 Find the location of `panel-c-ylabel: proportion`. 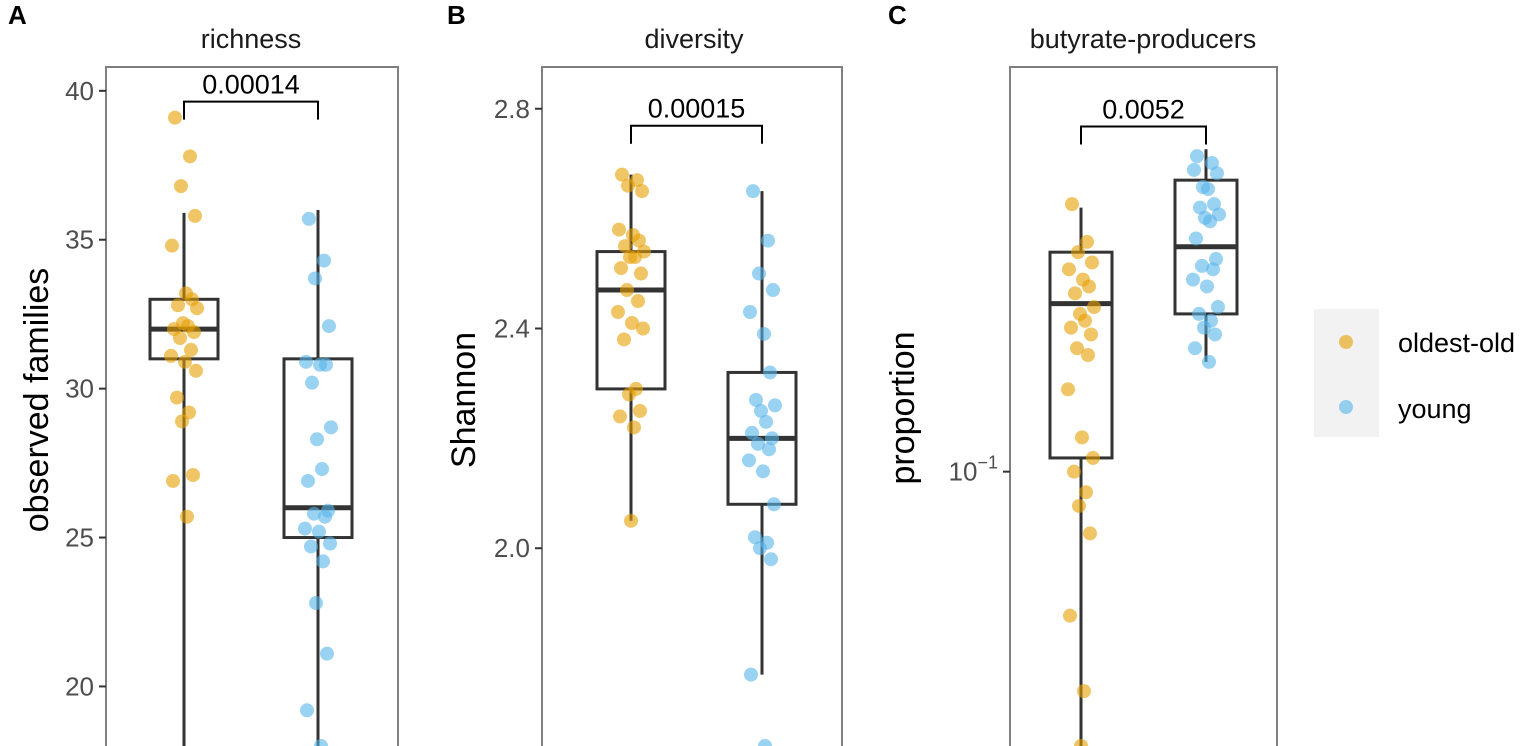

panel-c-ylabel: proportion is located at coordinates (903, 407).